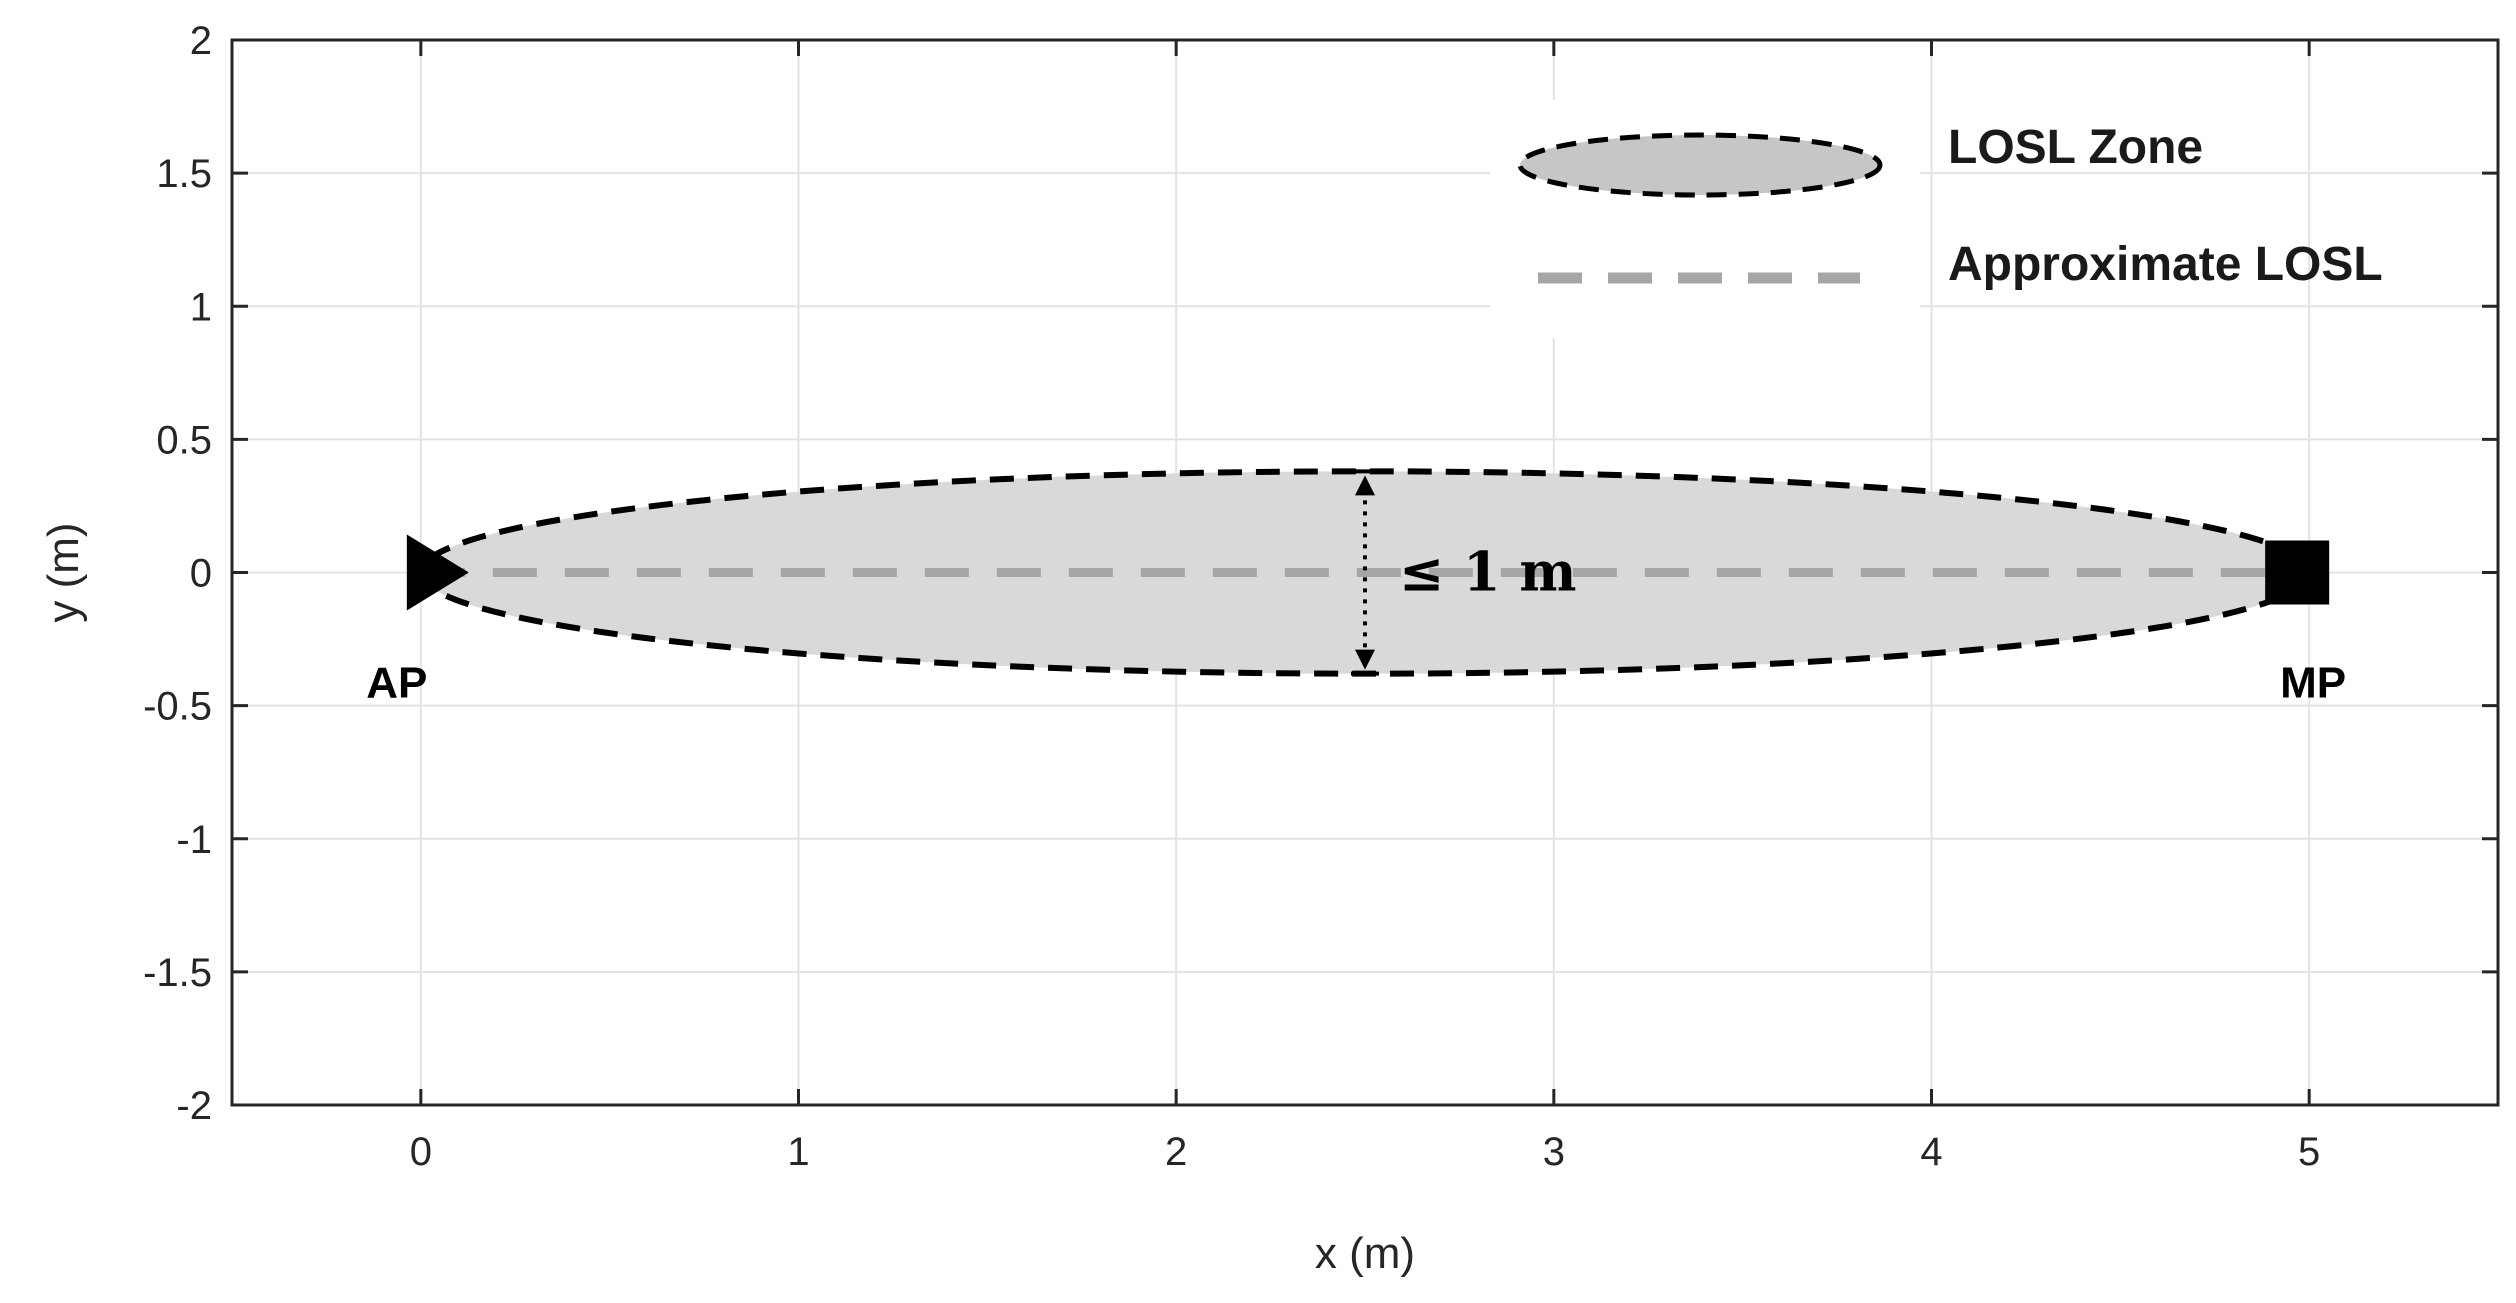  I want to click on ap-marker, so click(437, 572).